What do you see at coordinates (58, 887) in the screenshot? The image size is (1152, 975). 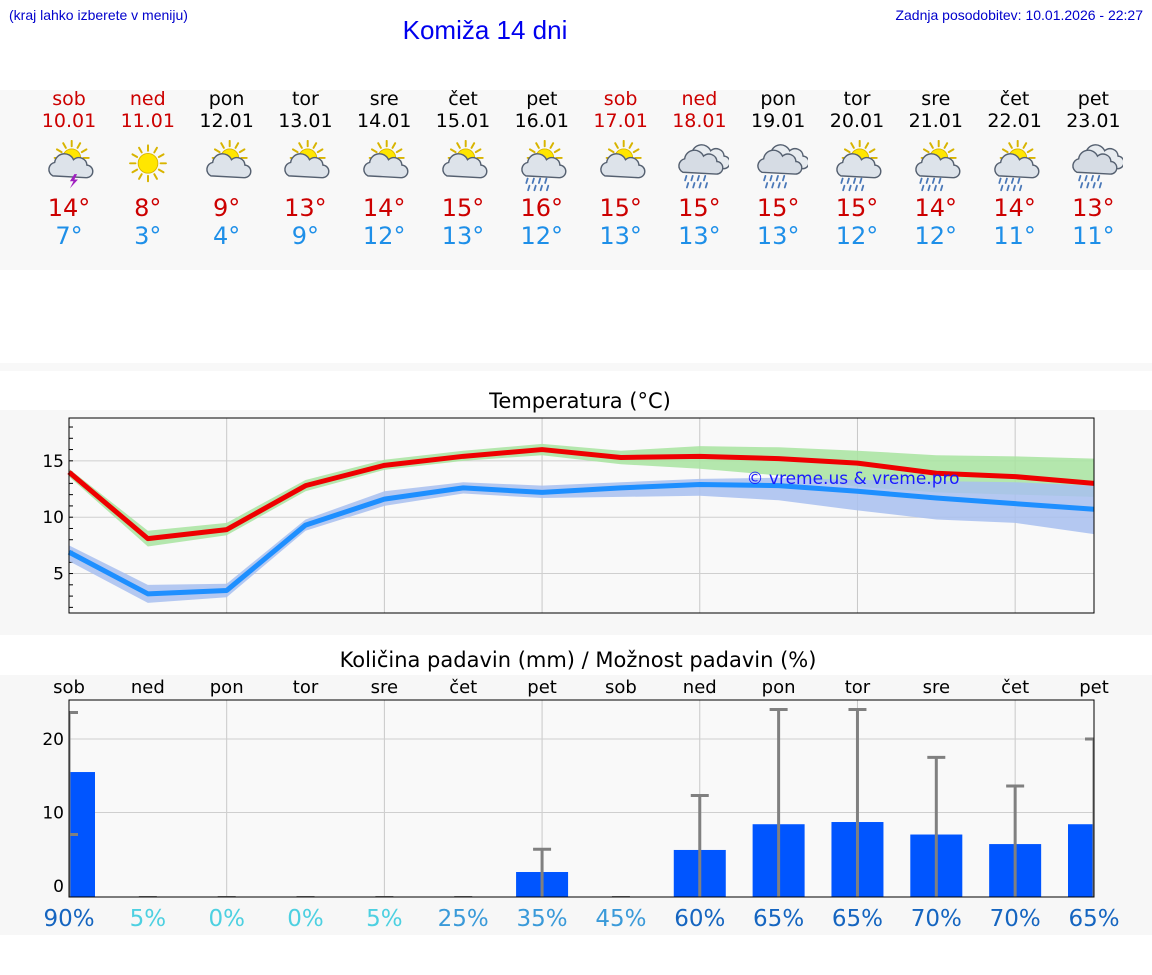 I see `rain-tick-label: 0` at bounding box center [58, 887].